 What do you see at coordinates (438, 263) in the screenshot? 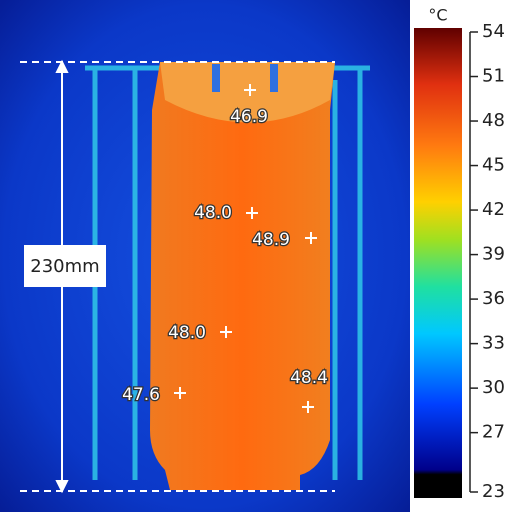
I see `colorbar` at bounding box center [438, 263].